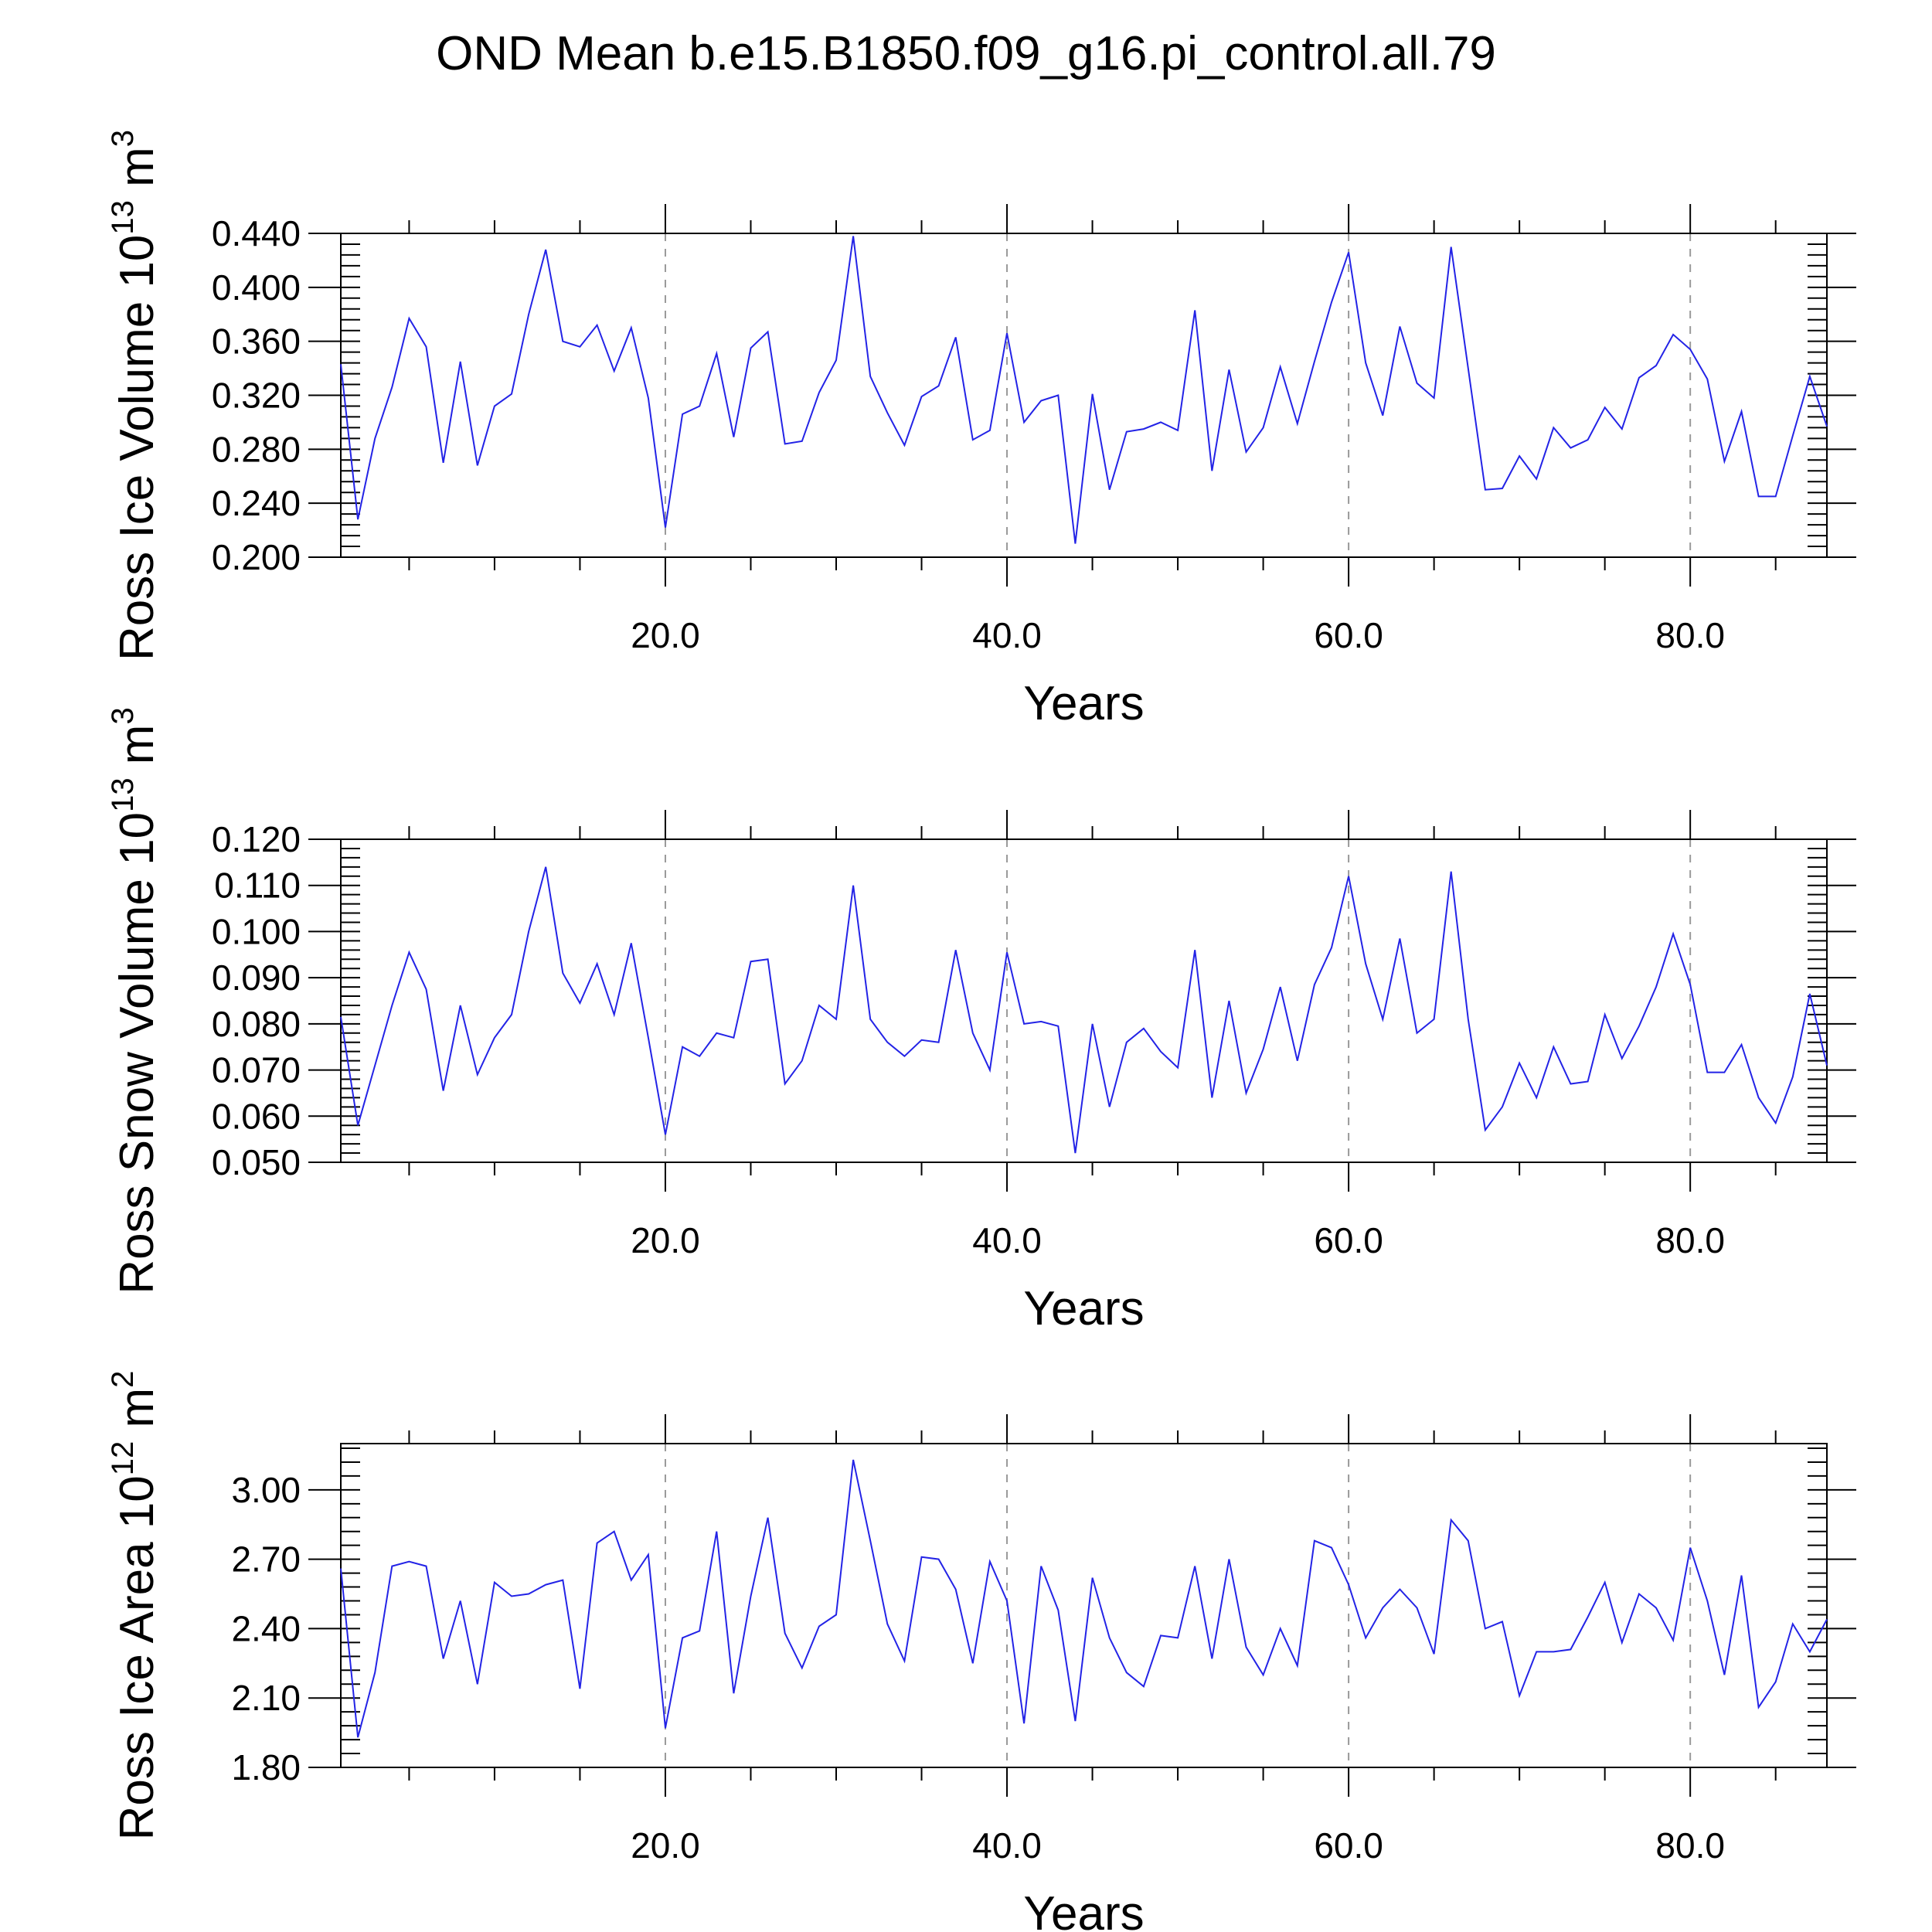 The width and height of the screenshot is (1932, 1932). What do you see at coordinates (137, 1053) in the screenshot?
I see `y-axis-title-ylabel-main: Ross Snow Volume 10` at bounding box center [137, 1053].